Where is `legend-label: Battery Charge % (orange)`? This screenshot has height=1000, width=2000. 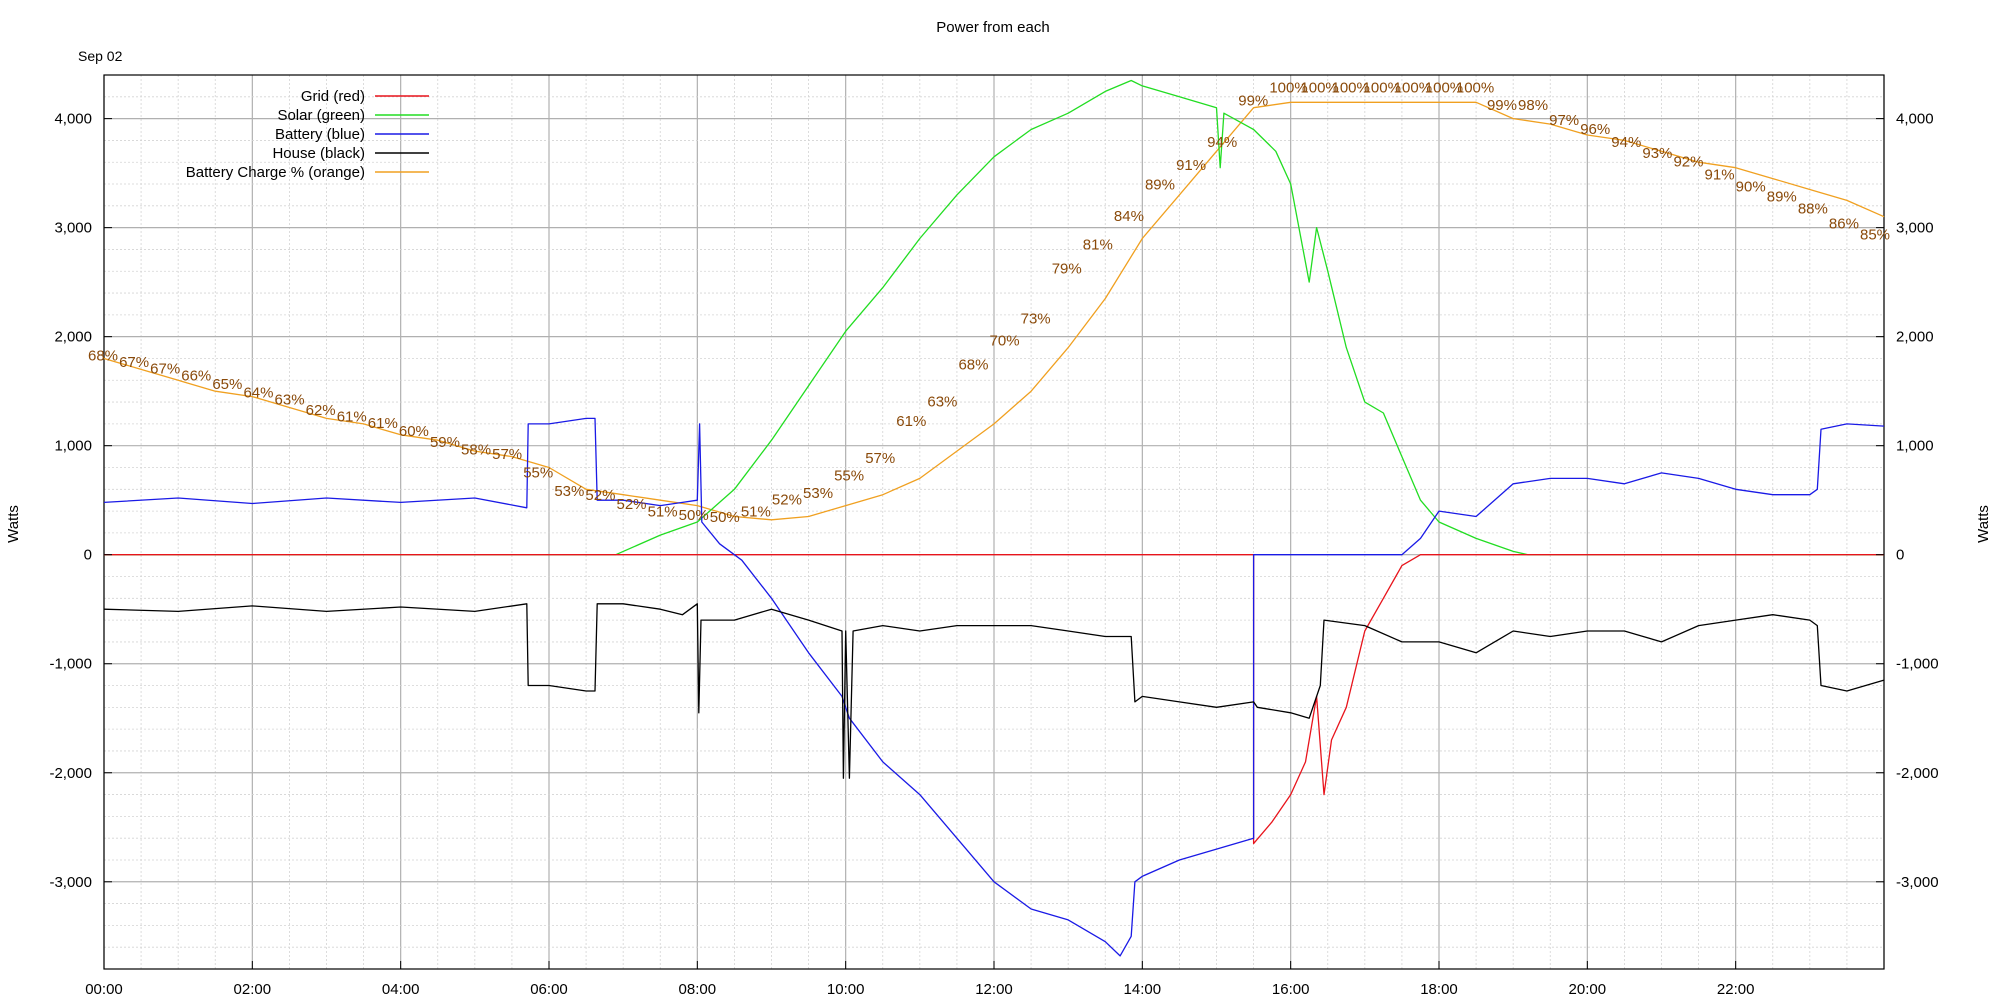
legend-label: Battery Charge % (orange) is located at coordinates (275, 172).